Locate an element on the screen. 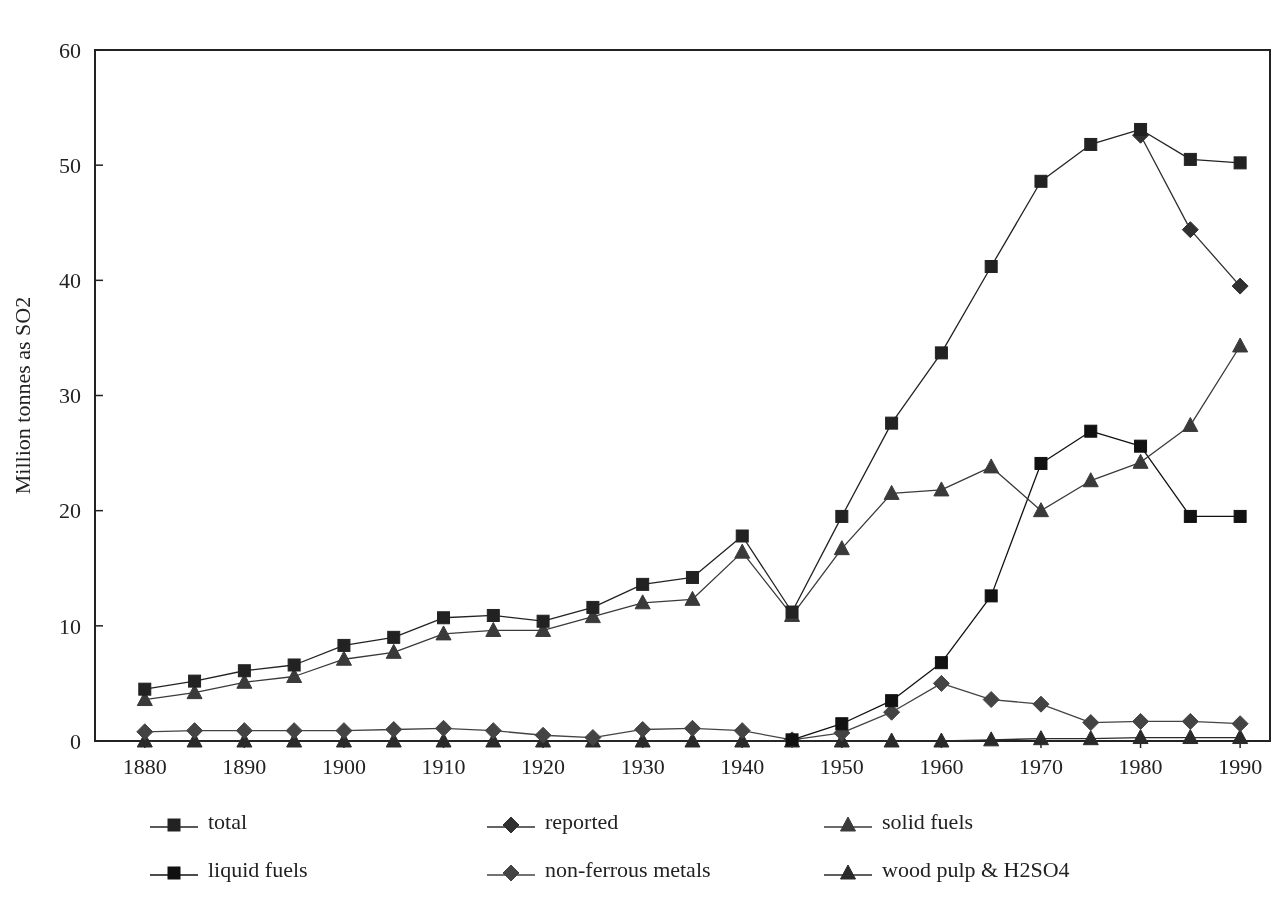  x-tick-label: 1900 is located at coordinates (343, 766).